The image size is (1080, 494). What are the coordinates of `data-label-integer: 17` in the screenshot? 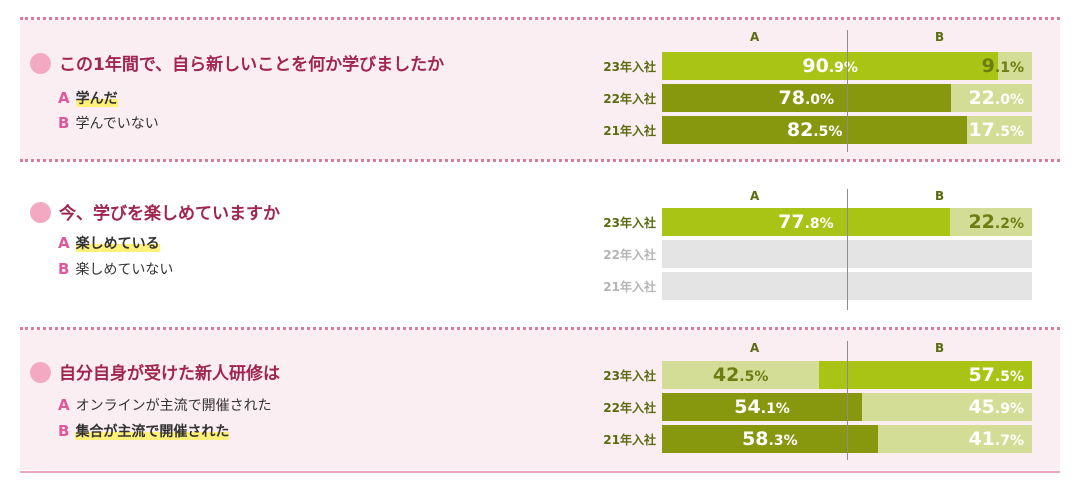 It's located at (981, 130).